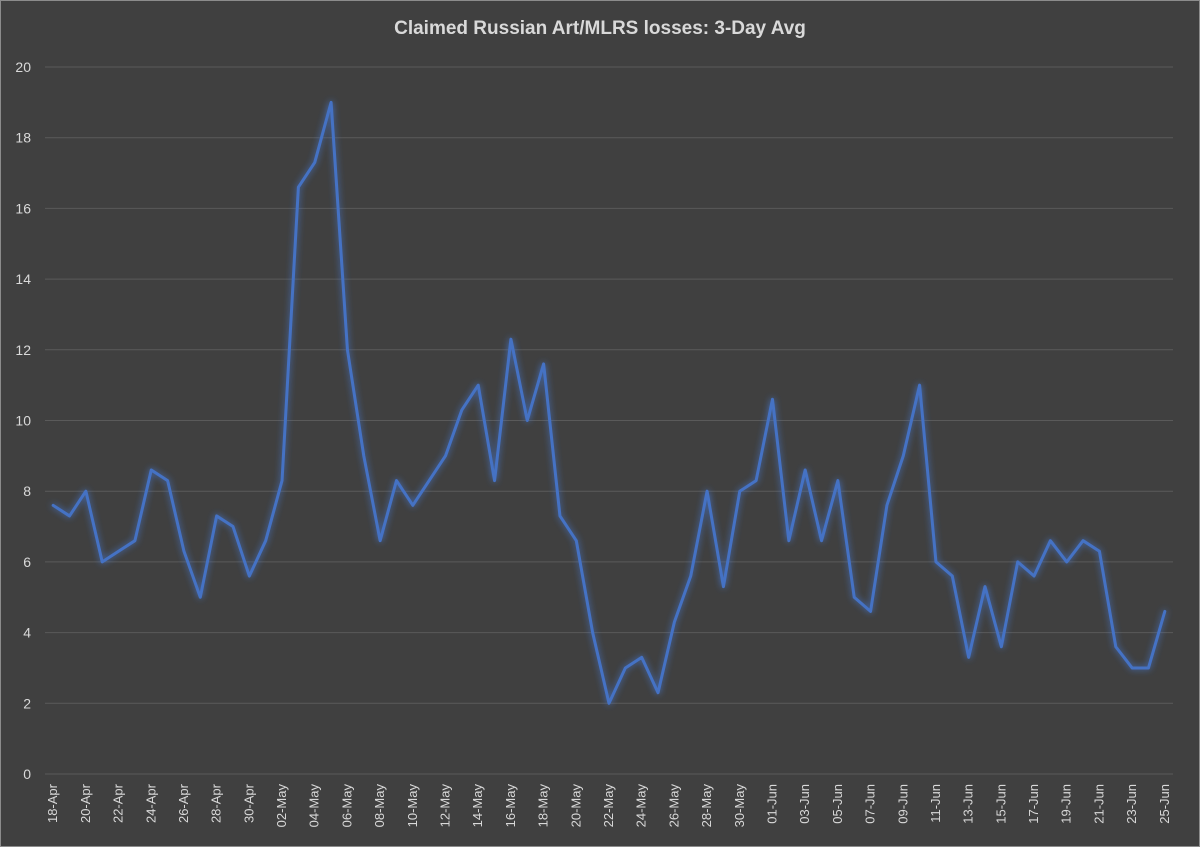 The image size is (1200, 847). What do you see at coordinates (1066, 804) in the screenshot?
I see `x-tick-label: 19-Jun` at bounding box center [1066, 804].